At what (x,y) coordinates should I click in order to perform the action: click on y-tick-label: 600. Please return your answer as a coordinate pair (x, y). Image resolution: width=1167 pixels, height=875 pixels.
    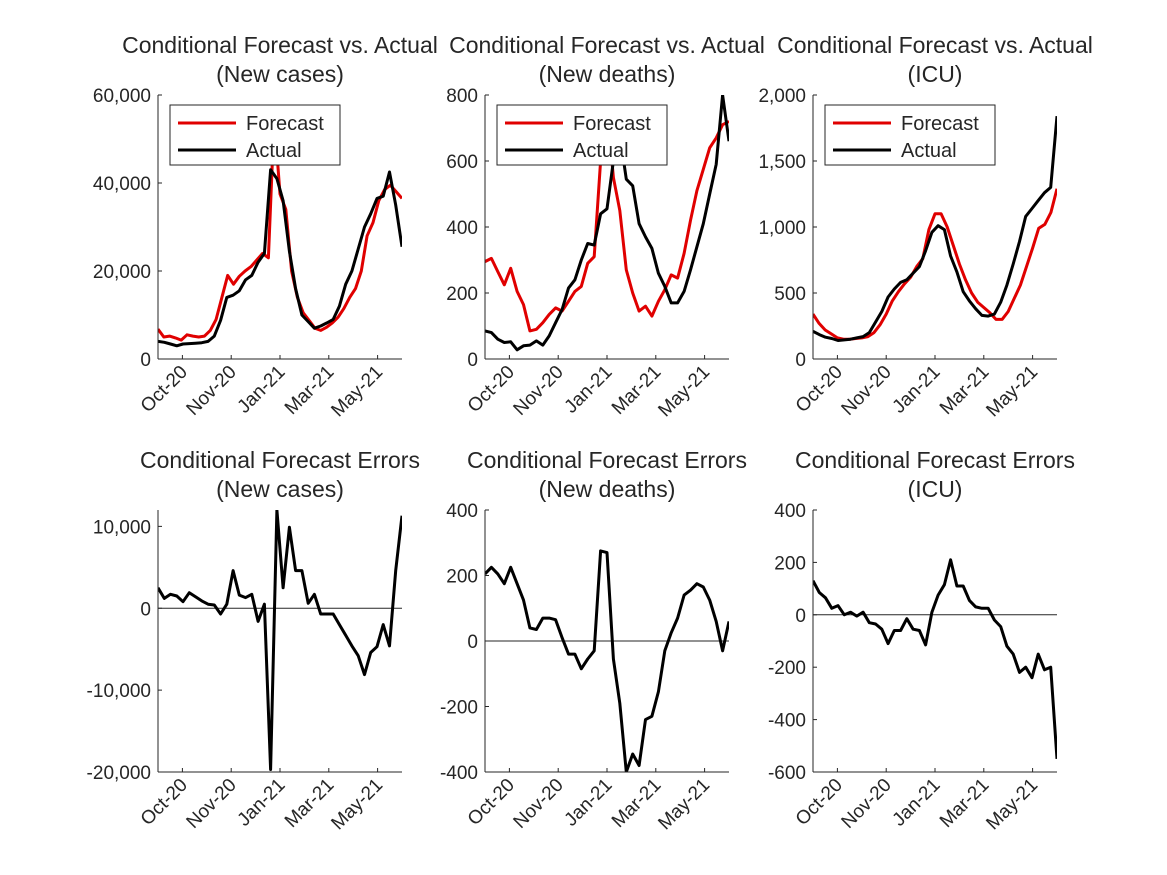
    Looking at the image, I should click on (462, 162).